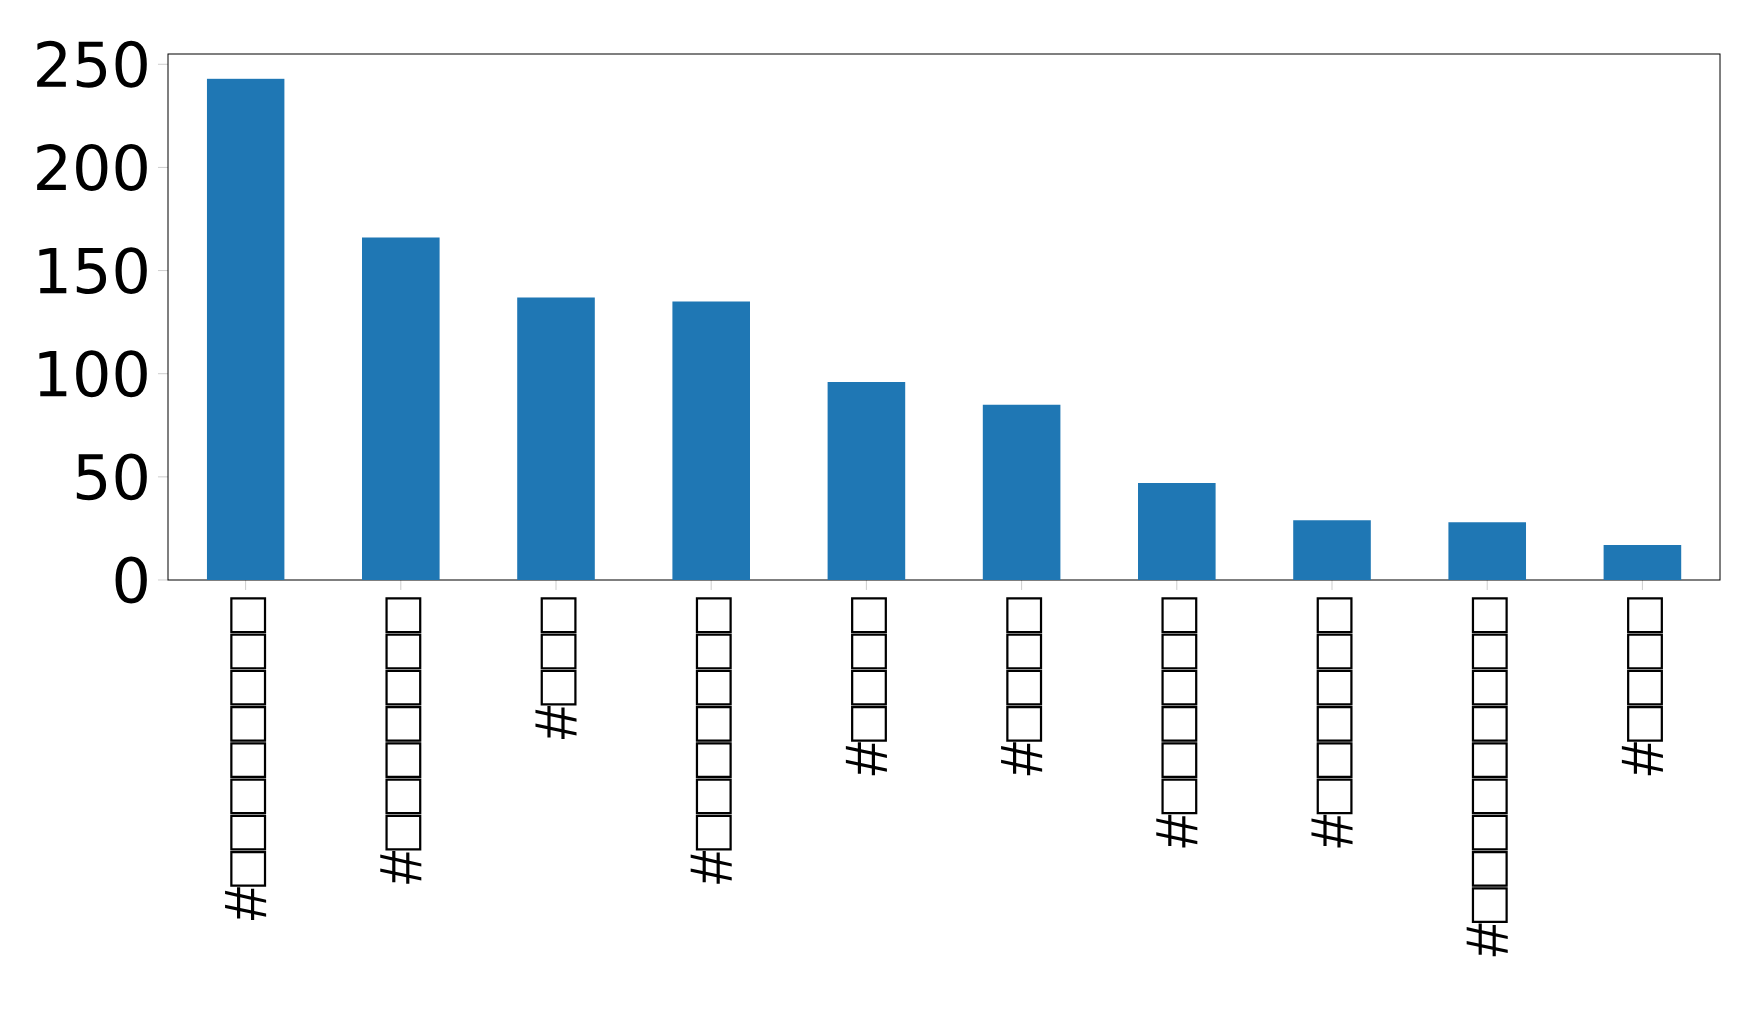 The image size is (1758, 1031). Describe the element at coordinates (111, 477) in the screenshot. I see `y-tick-label: 50` at that location.